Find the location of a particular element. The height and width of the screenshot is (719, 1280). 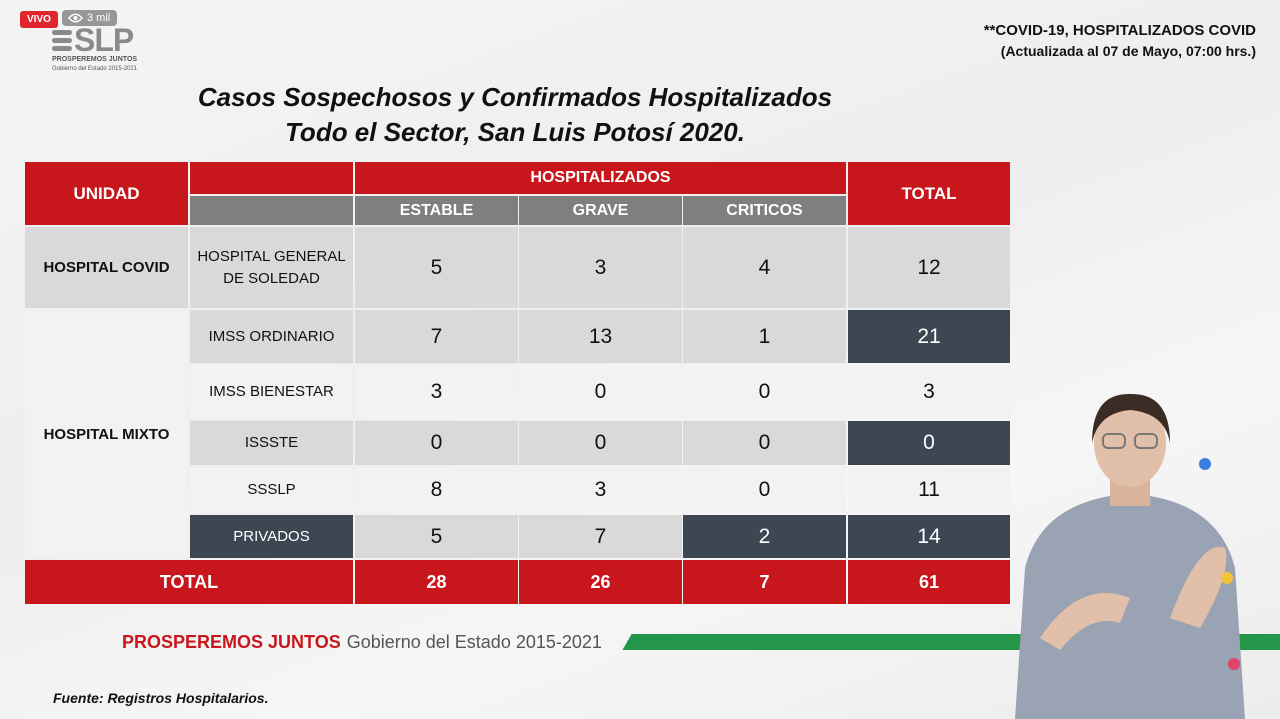

totals-total: 61 is located at coordinates (929, 582).